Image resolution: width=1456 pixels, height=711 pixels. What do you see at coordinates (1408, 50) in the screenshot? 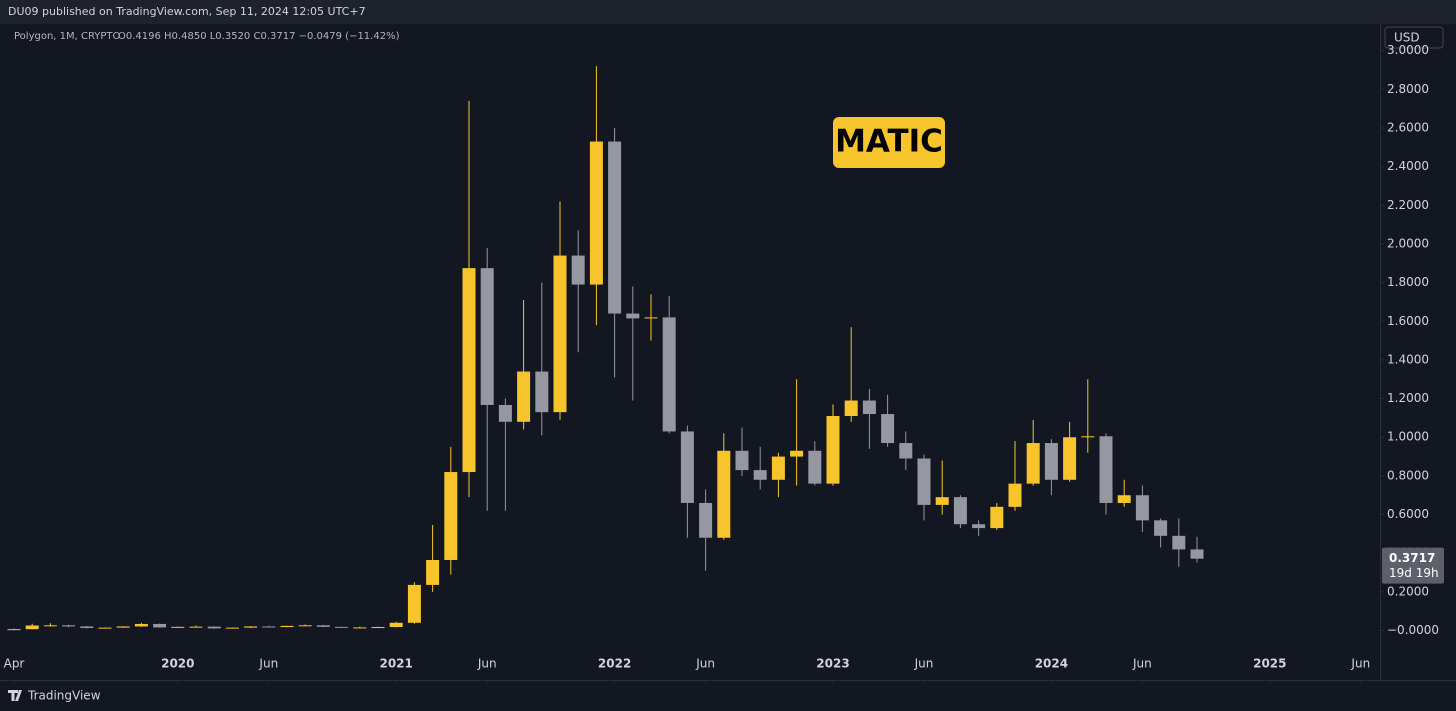
I see `y-tick-label: 3.0000` at bounding box center [1408, 50].